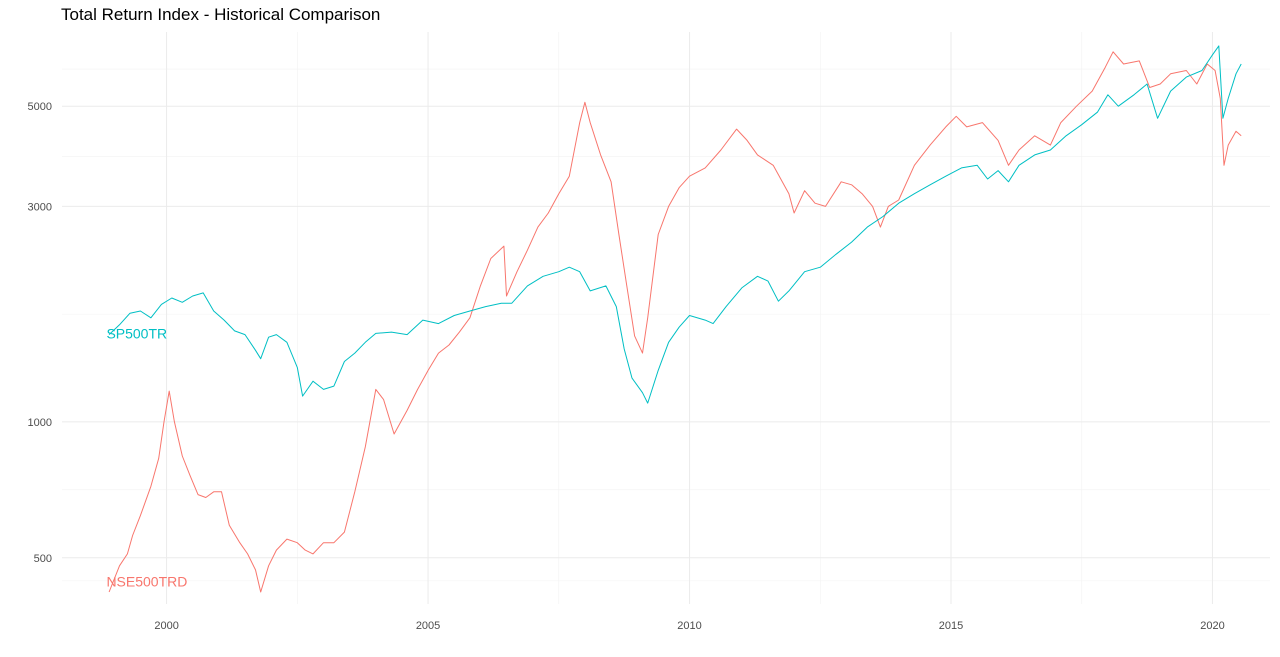  What do you see at coordinates (136, 333) in the screenshot?
I see `series-label-sp500tr: SP500TR` at bounding box center [136, 333].